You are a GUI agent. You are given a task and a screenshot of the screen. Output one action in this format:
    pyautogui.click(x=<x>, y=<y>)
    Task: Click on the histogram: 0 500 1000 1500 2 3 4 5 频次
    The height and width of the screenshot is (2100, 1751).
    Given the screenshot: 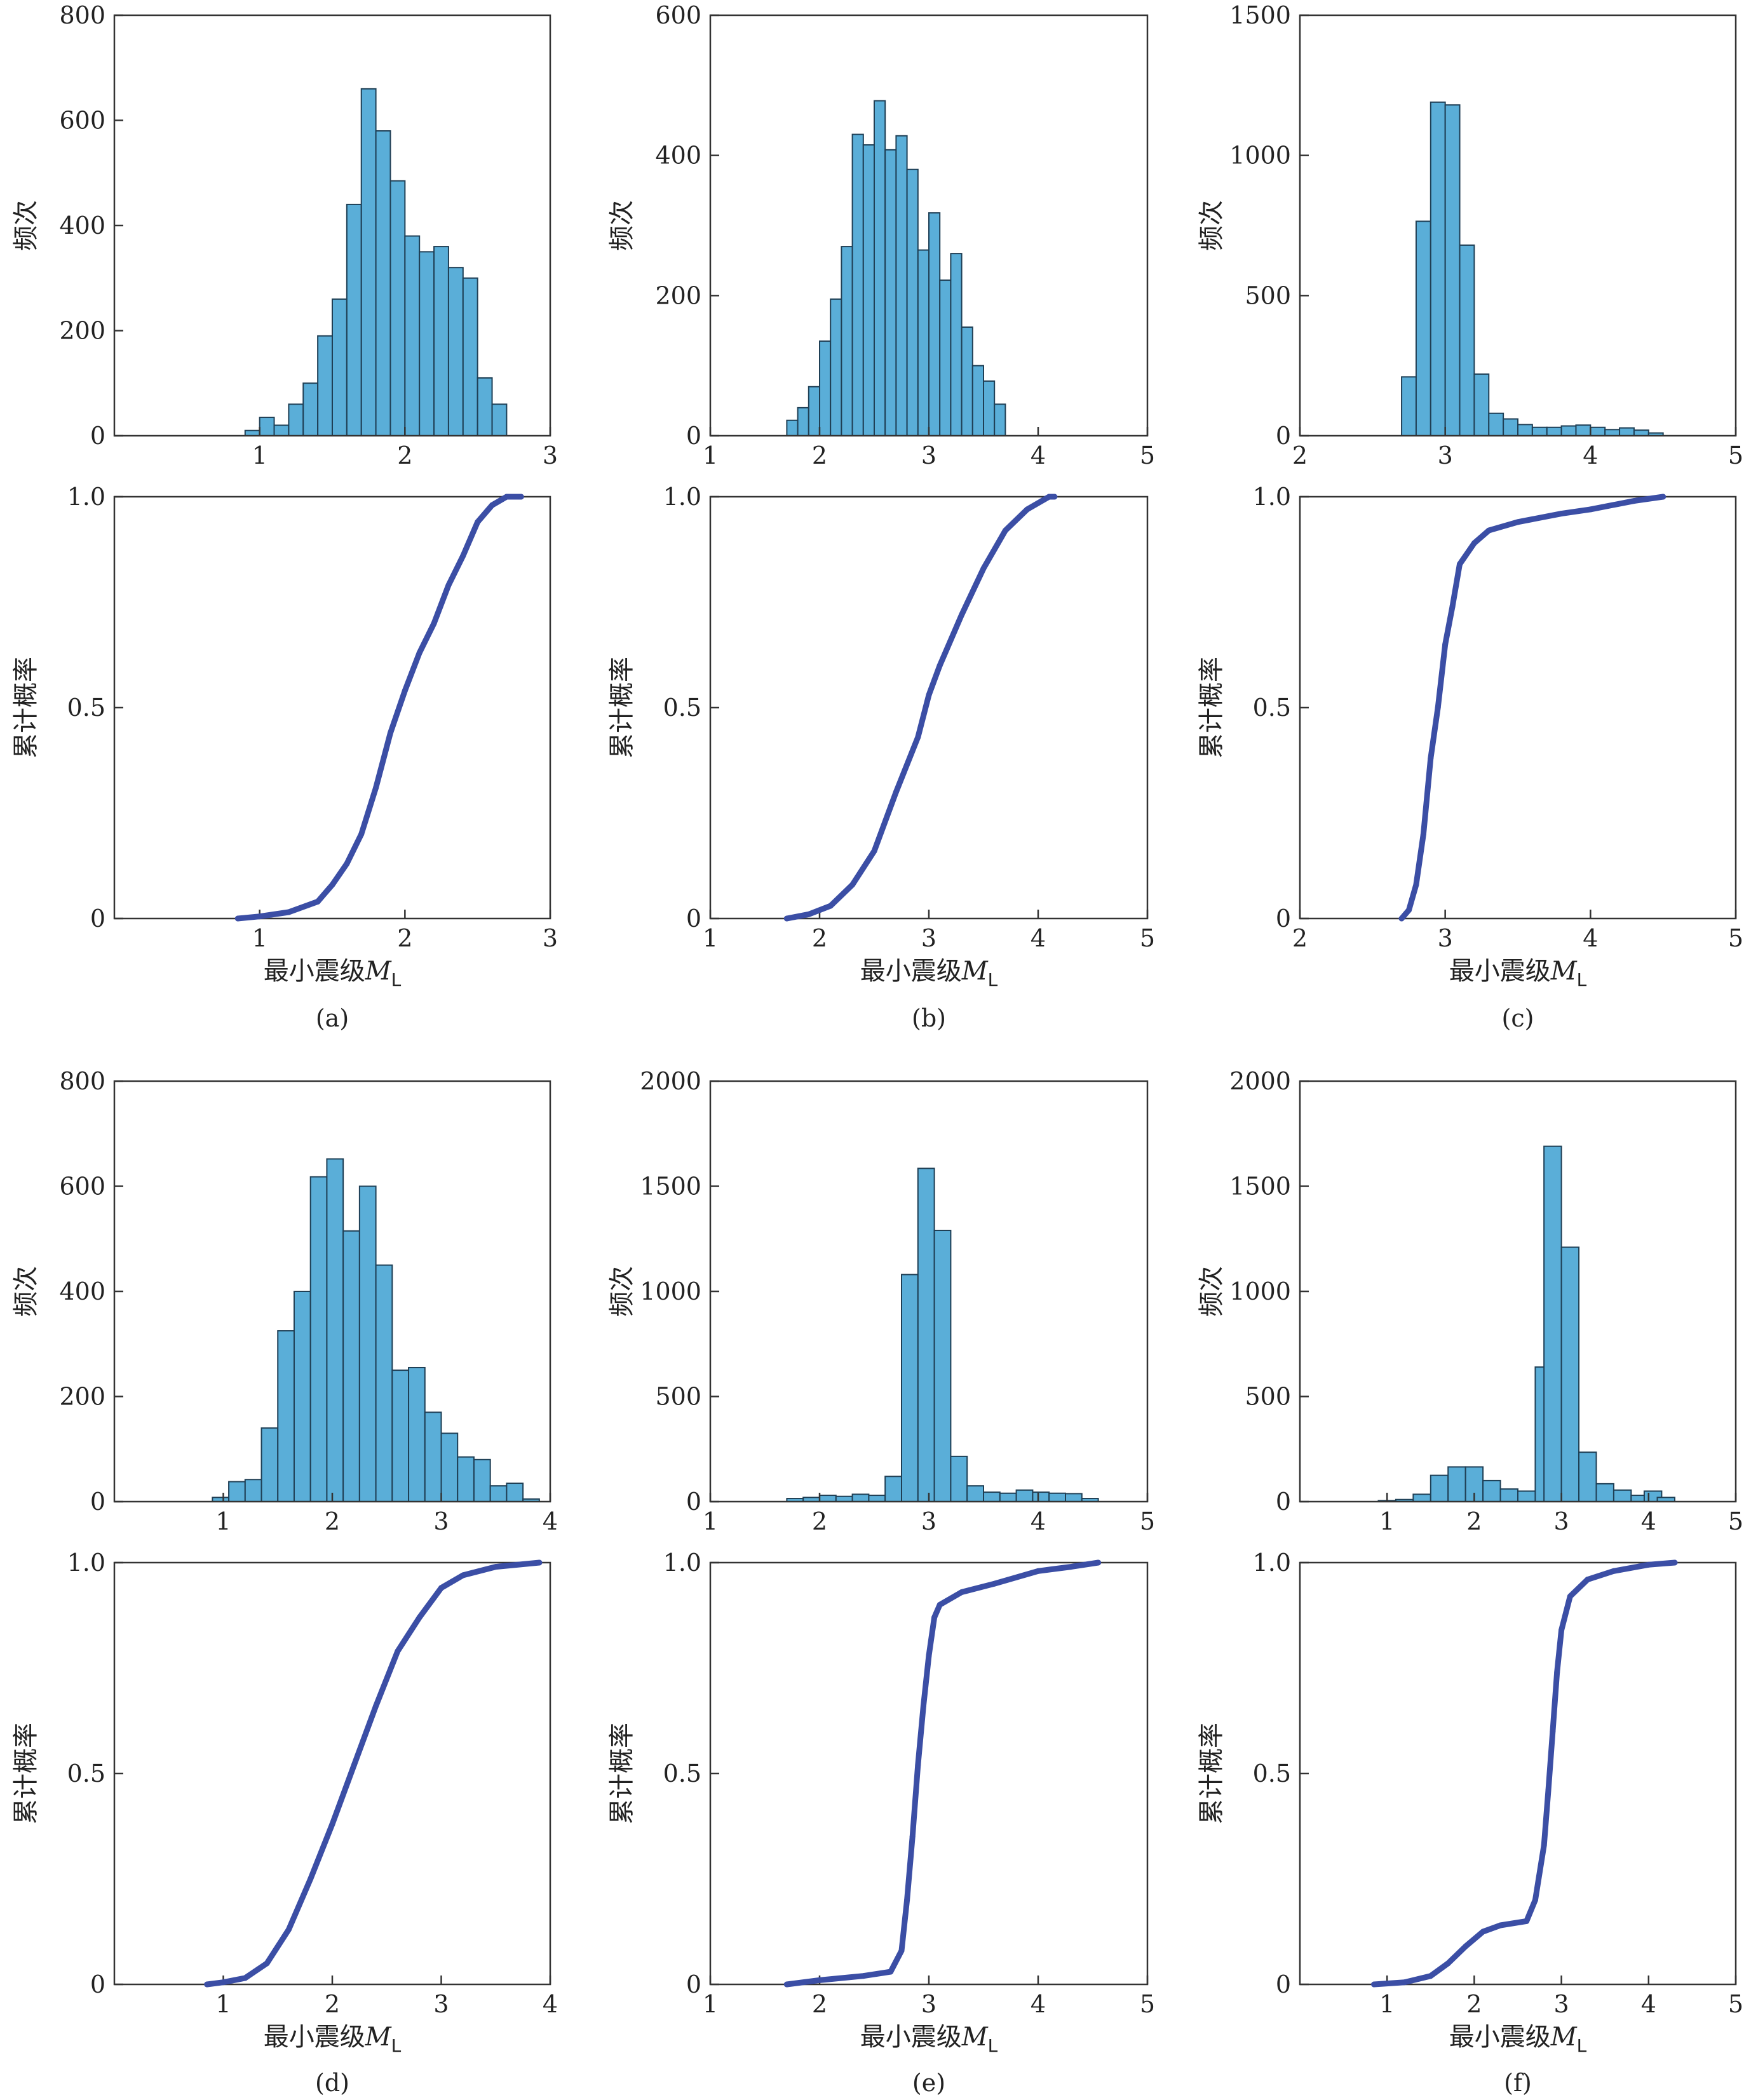 What is the action you would take?
    pyautogui.click(x=1470, y=235)
    